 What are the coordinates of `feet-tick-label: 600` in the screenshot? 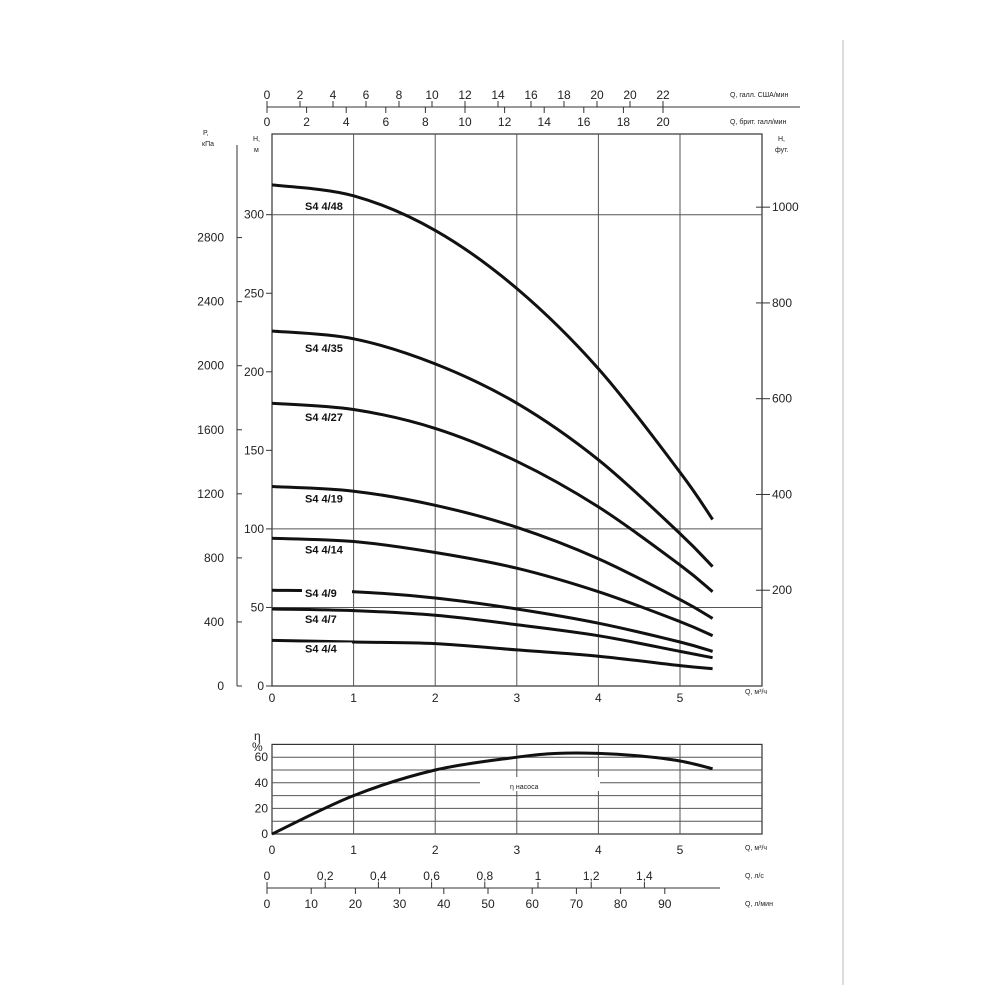 It's located at (782, 399).